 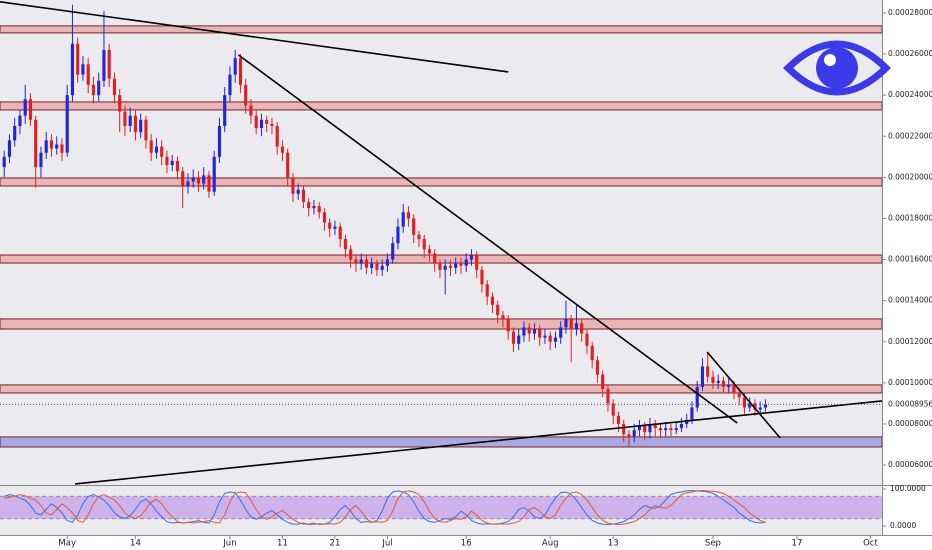 I want to click on x-tick-label: Jun, so click(x=229, y=544).